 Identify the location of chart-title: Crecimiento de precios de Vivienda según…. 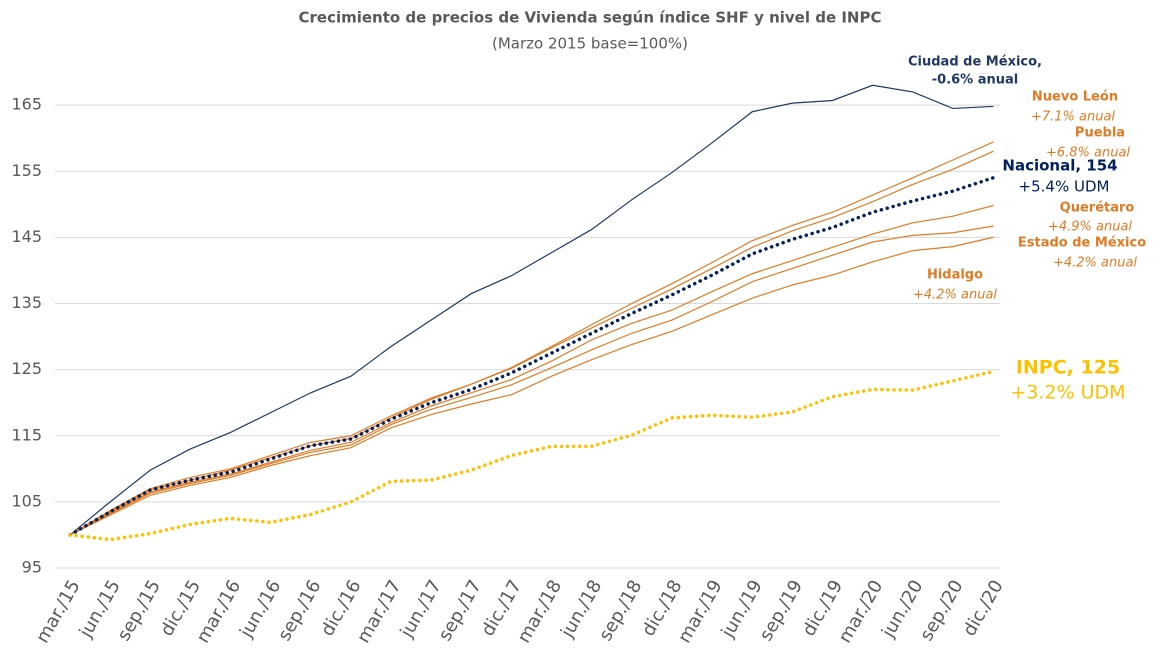
(590, 18).